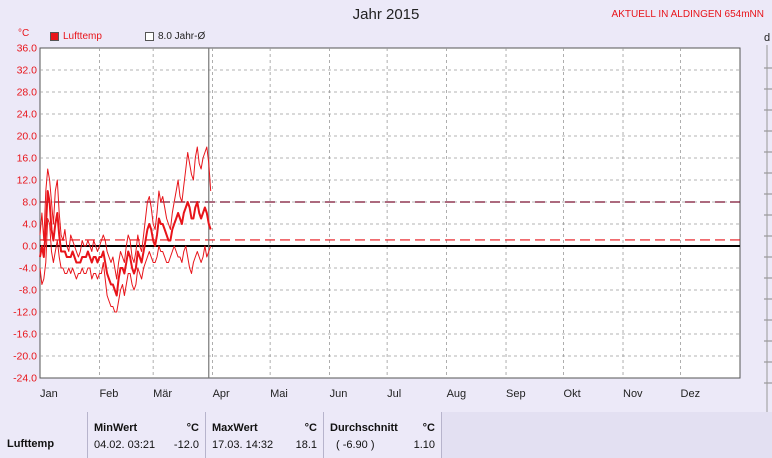  What do you see at coordinates (424, 445) in the screenshot?
I see `avg-value: 1.10` at bounding box center [424, 445].